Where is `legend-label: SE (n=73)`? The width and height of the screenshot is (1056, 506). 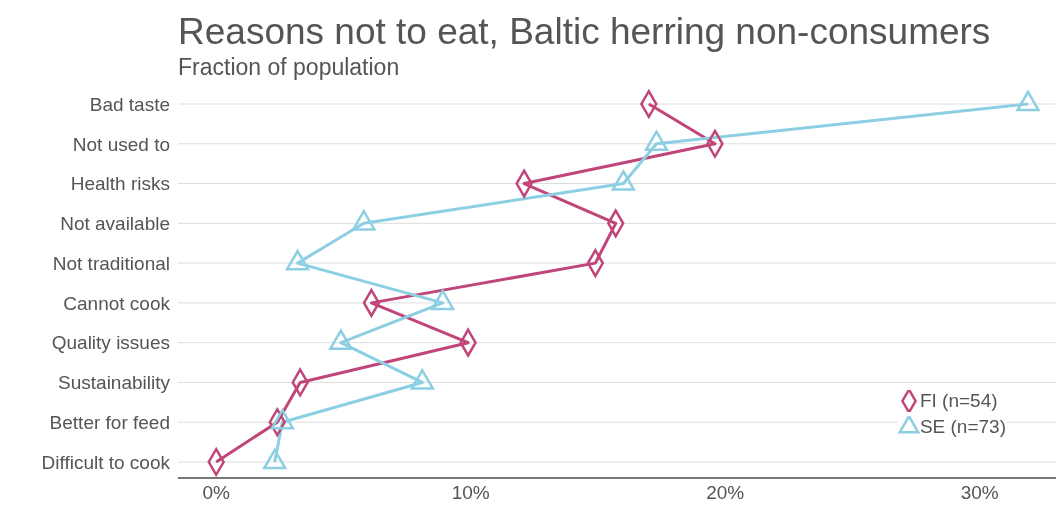 legend-label: SE (n=73) is located at coordinates (962, 427).